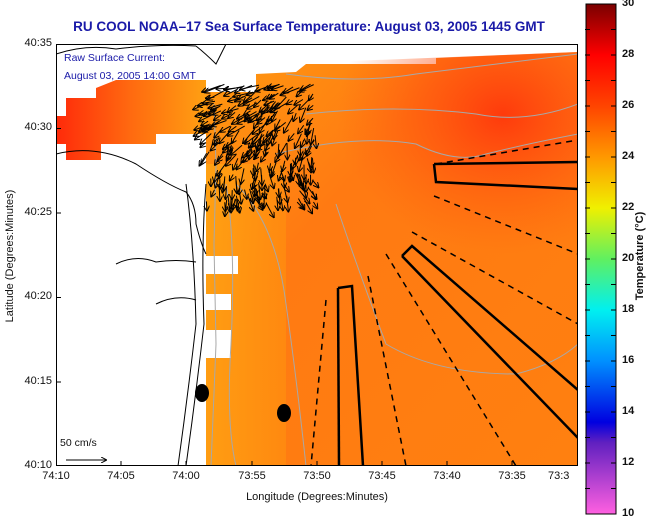 This screenshot has height=519, width=651. Describe the element at coordinates (10, 256) in the screenshot. I see `y-axis-label: Latitude (Degrees:Minutes)` at that location.